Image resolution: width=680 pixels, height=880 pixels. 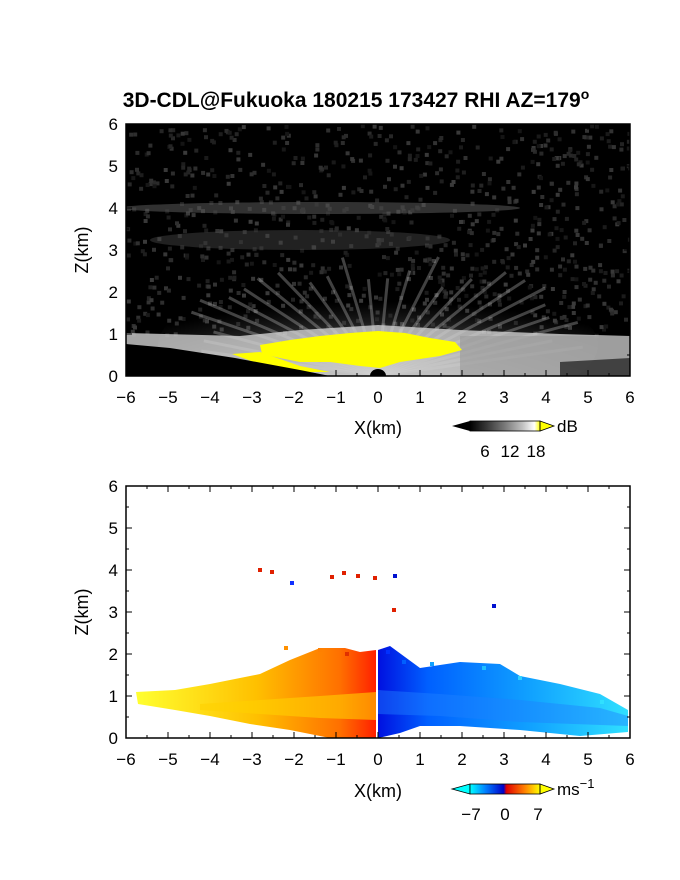 What do you see at coordinates (113, 250) in the screenshot?
I see `ytick-label: 3` at bounding box center [113, 250].